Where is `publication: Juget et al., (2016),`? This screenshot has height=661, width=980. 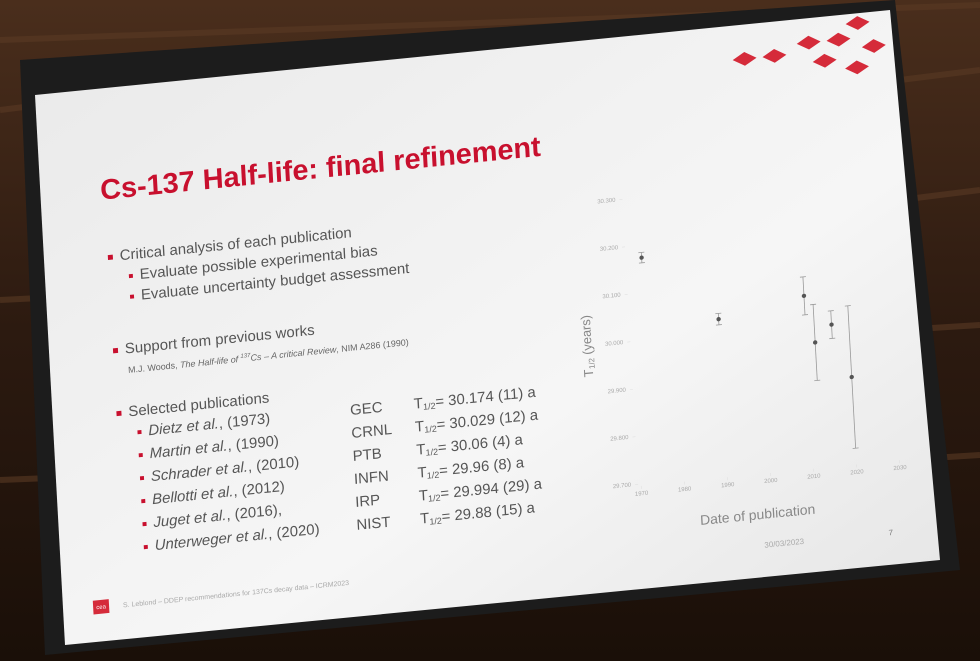 publication: Juget et al., (2016), is located at coordinates (217, 516).